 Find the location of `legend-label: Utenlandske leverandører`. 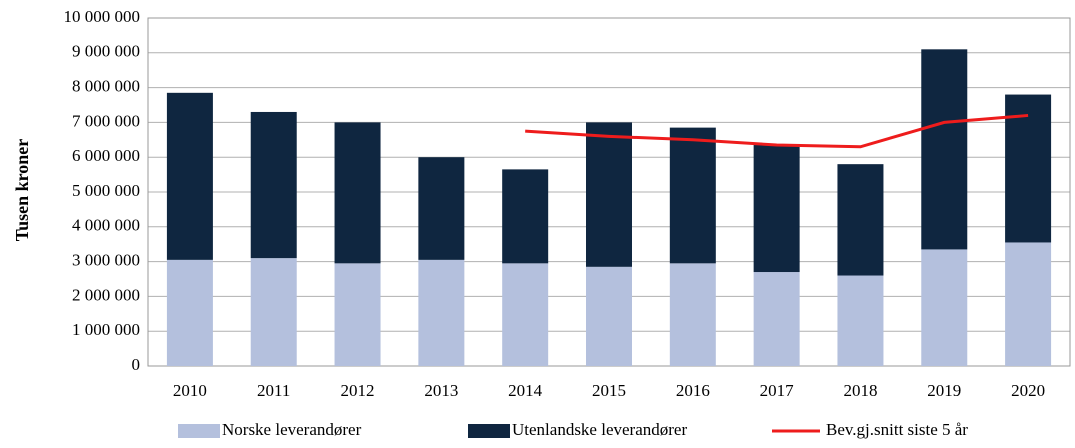

legend-label: Utenlandske leverandører is located at coordinates (599, 429).